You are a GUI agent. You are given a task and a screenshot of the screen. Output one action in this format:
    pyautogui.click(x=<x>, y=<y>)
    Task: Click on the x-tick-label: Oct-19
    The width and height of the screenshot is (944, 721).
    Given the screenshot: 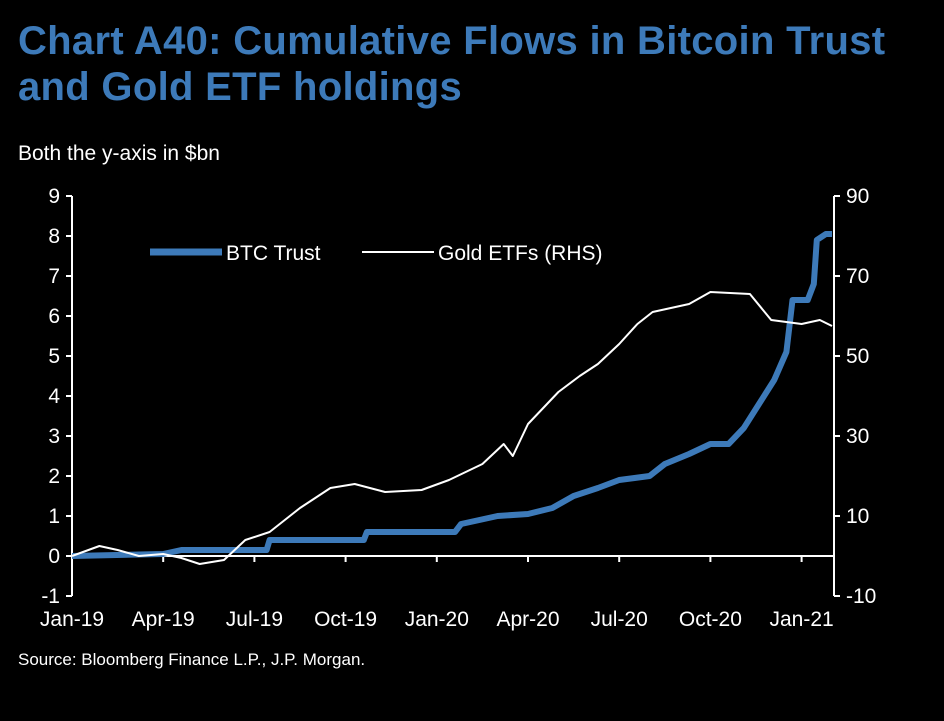 What is the action you would take?
    pyautogui.click(x=345, y=619)
    